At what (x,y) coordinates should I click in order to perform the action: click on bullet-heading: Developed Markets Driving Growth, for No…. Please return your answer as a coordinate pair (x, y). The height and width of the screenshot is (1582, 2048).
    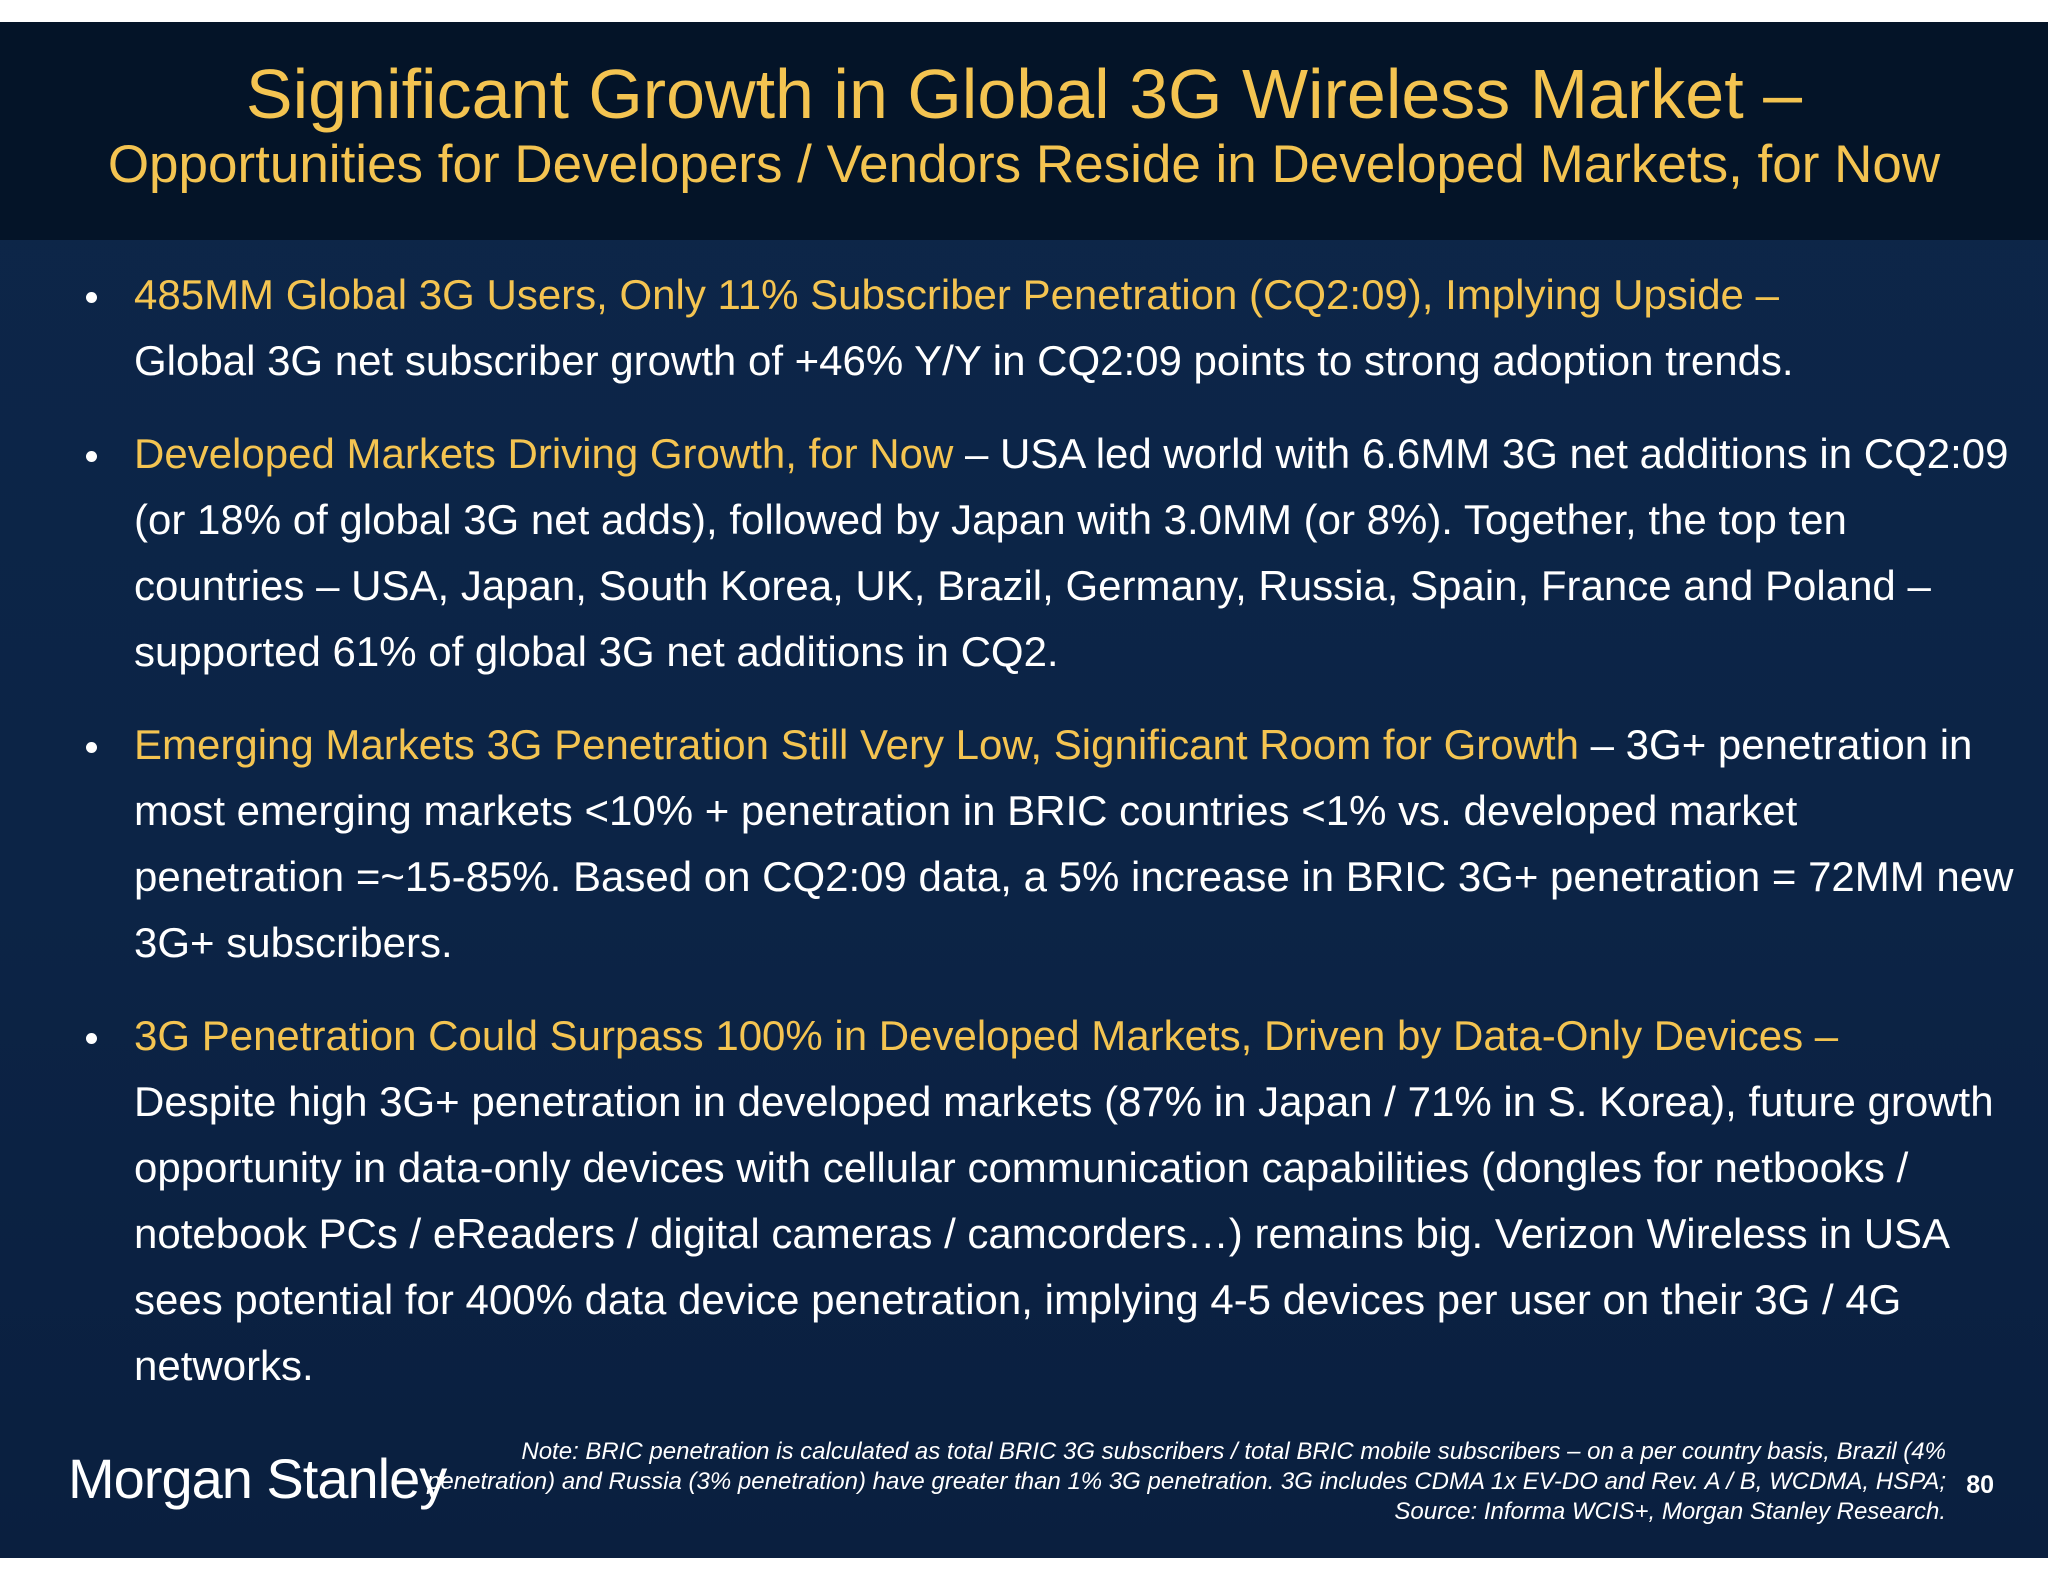
    Looking at the image, I should click on (544, 453).